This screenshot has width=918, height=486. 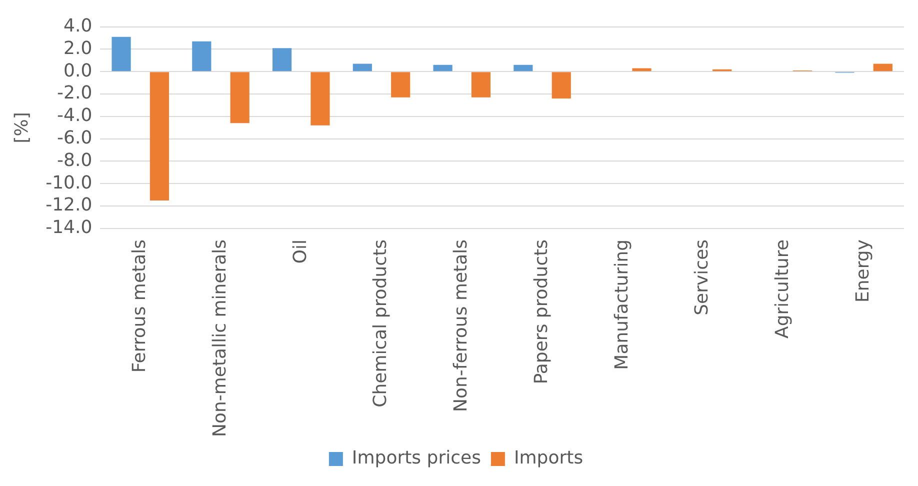 I want to click on legend-label: Imports prices, so click(x=416, y=458).